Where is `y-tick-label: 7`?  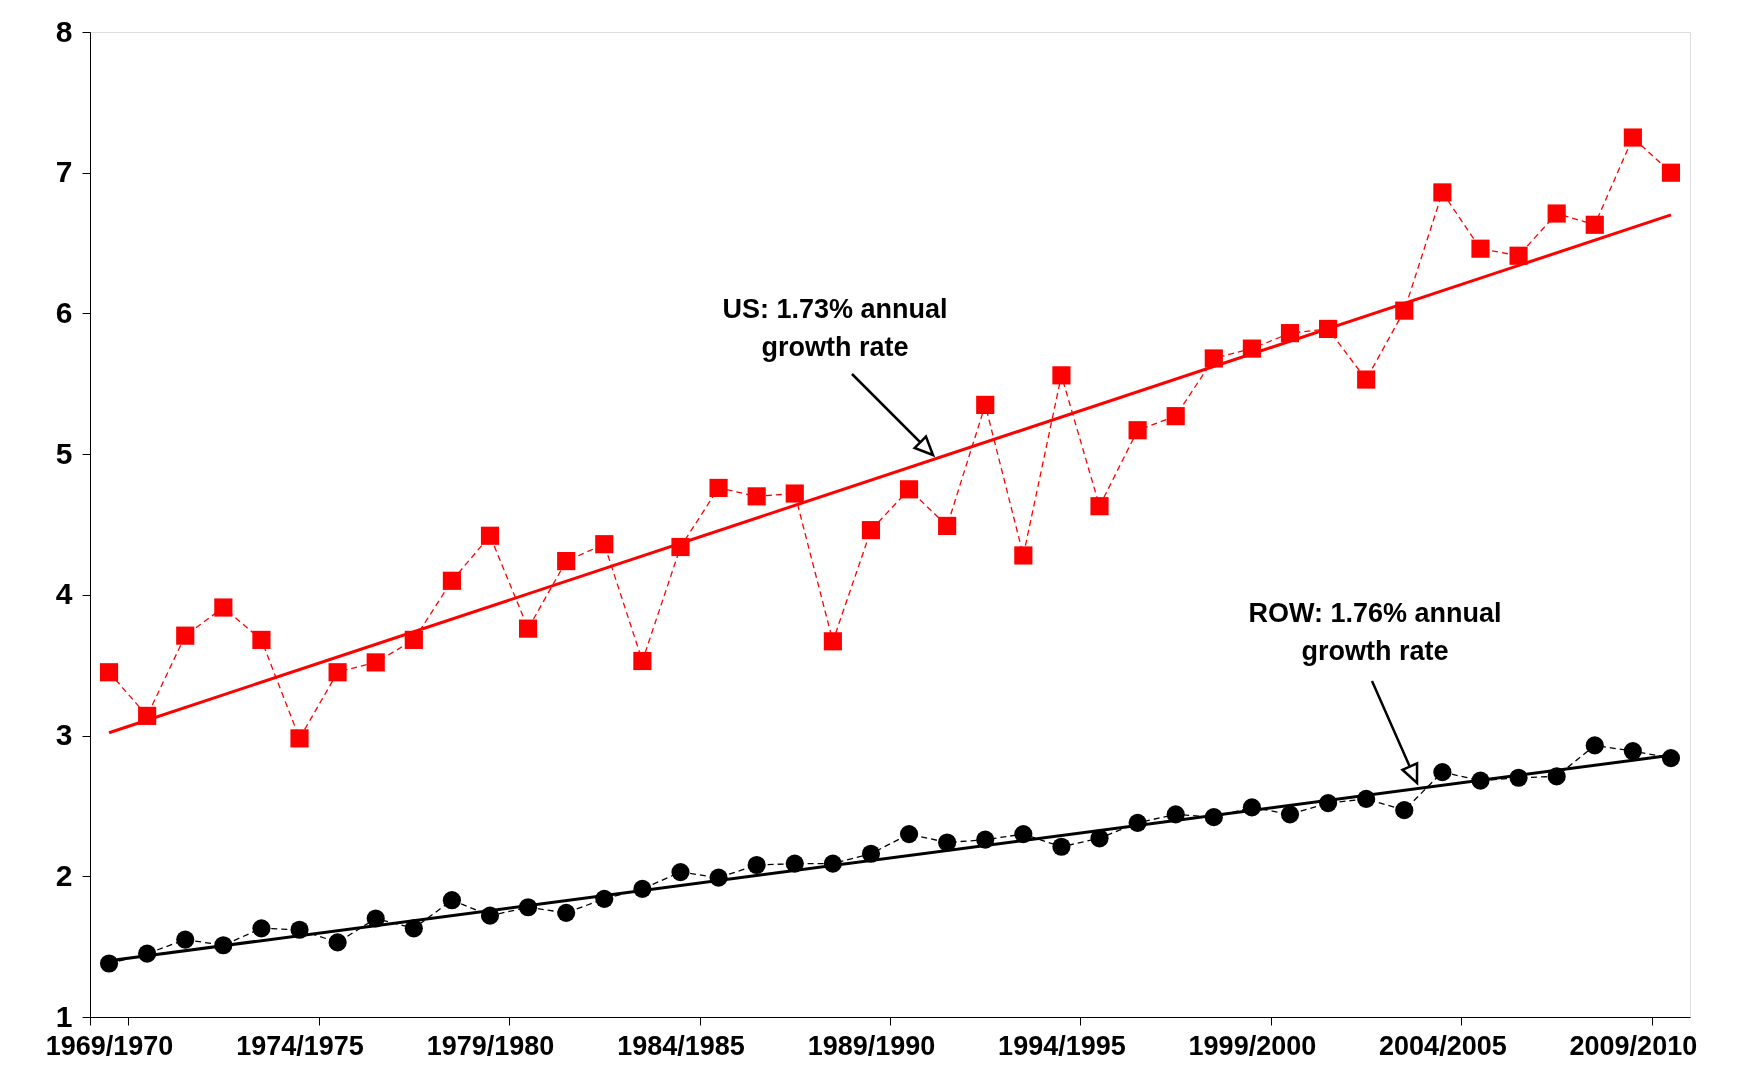
y-tick-label: 7 is located at coordinates (64, 172).